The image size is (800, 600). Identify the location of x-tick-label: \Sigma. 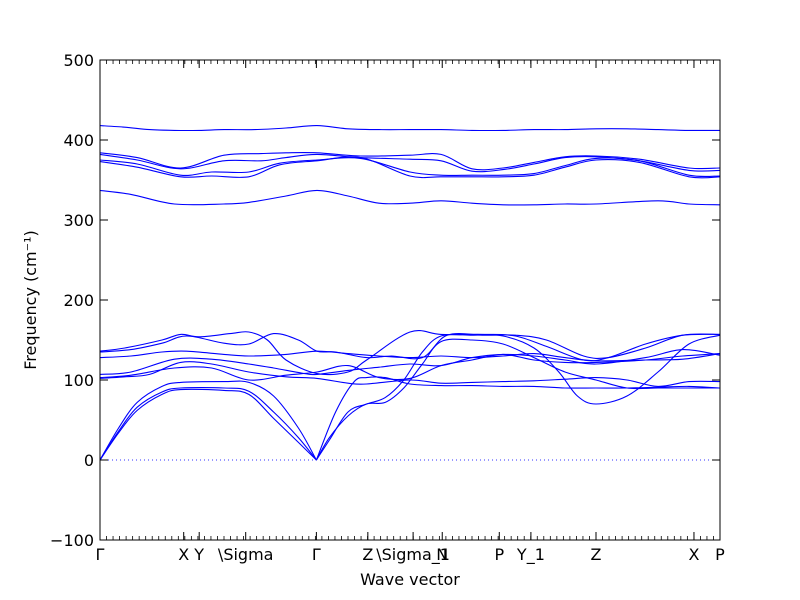
(246, 554).